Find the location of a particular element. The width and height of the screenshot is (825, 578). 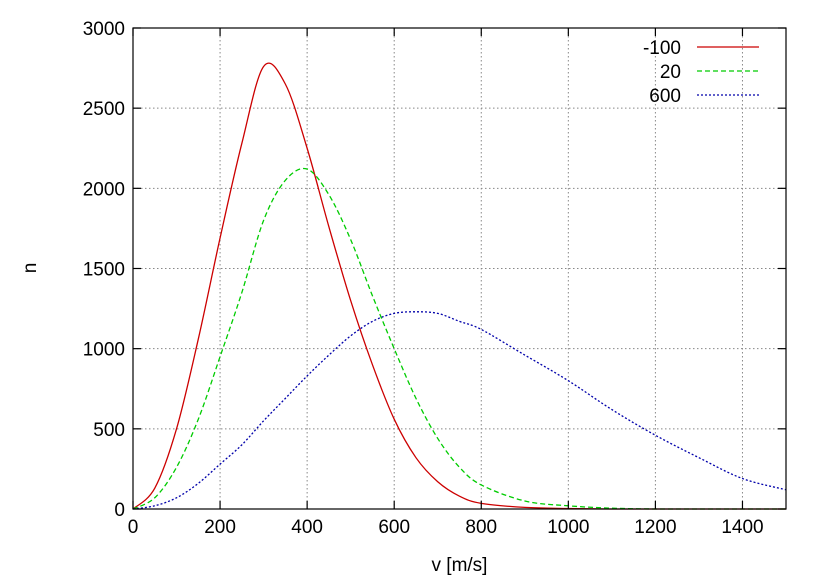

x-tick-label: 800 is located at coordinates (481, 527).